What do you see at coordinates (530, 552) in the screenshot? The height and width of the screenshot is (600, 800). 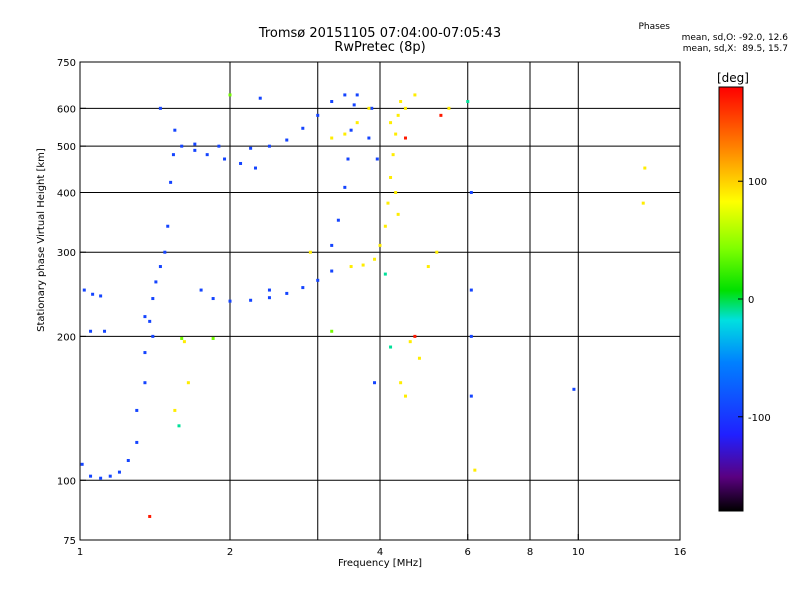 I see `x-tick-label: 8` at bounding box center [530, 552].